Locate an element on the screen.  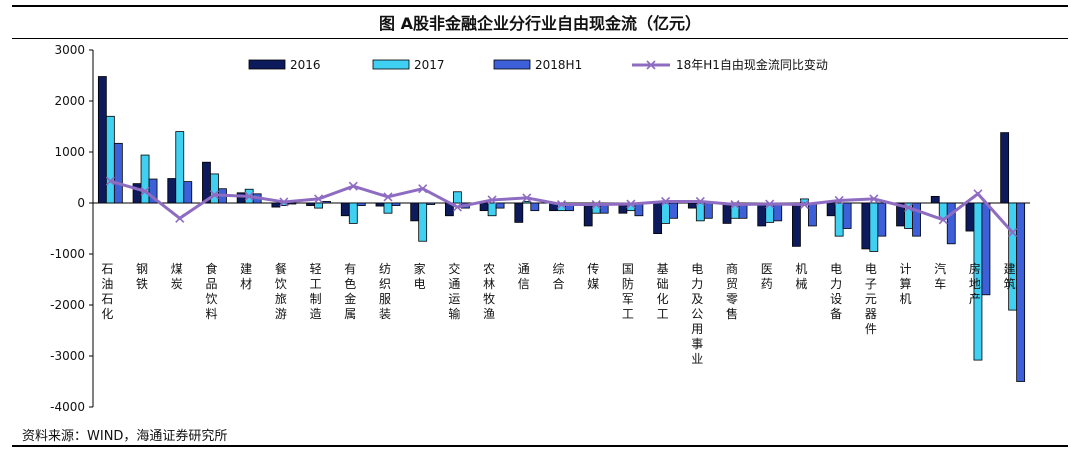
line-point-家电 is located at coordinates (423, 189).